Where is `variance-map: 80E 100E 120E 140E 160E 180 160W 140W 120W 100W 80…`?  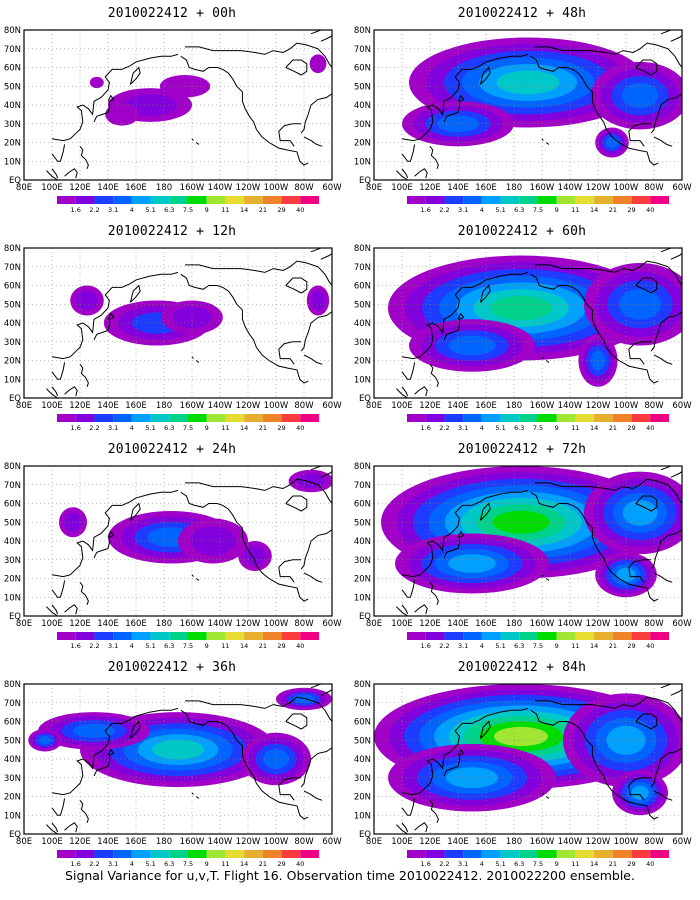 variance-map: 80E 100E 120E 140E 160E 180 160W 140W 120W 100W 80… is located at coordinates (523, 774).